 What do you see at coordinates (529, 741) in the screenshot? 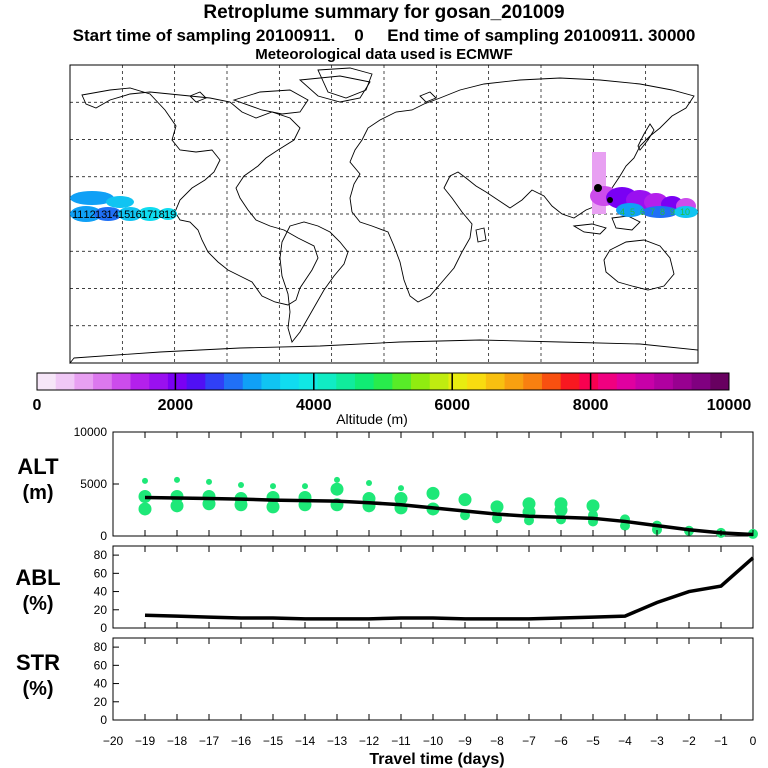
I see `x-tick-label: −7` at bounding box center [529, 741].